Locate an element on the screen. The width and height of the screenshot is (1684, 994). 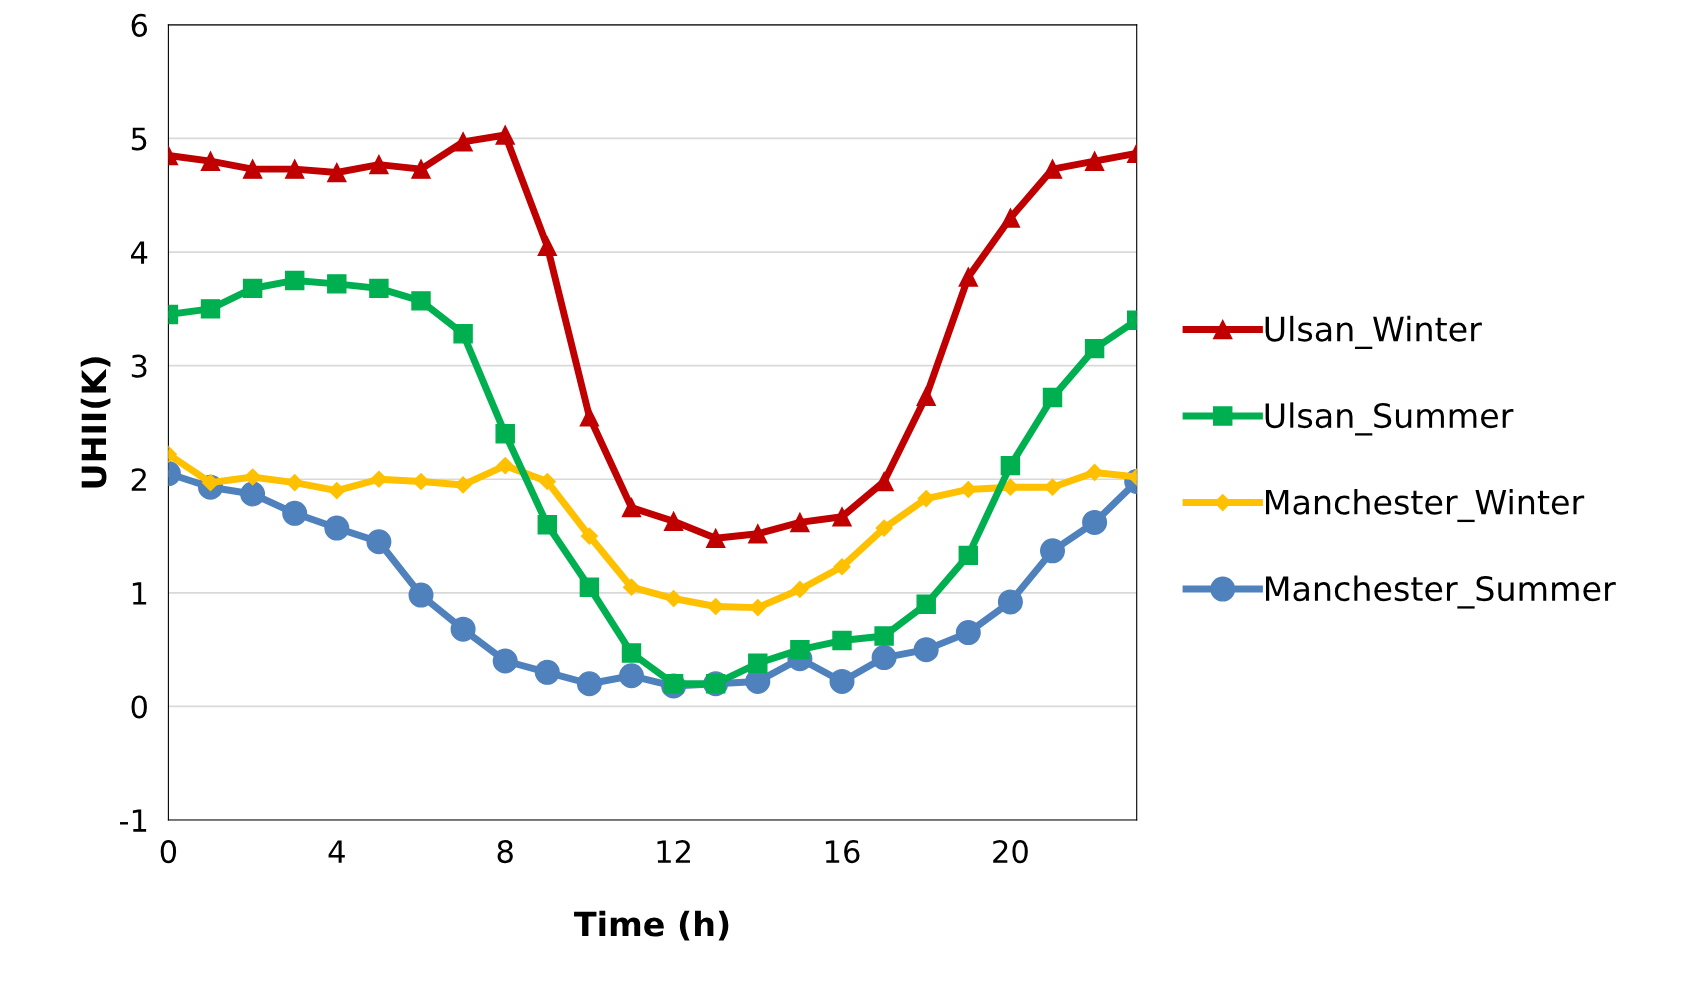
y-tick-label: 5 is located at coordinates (139, 139).